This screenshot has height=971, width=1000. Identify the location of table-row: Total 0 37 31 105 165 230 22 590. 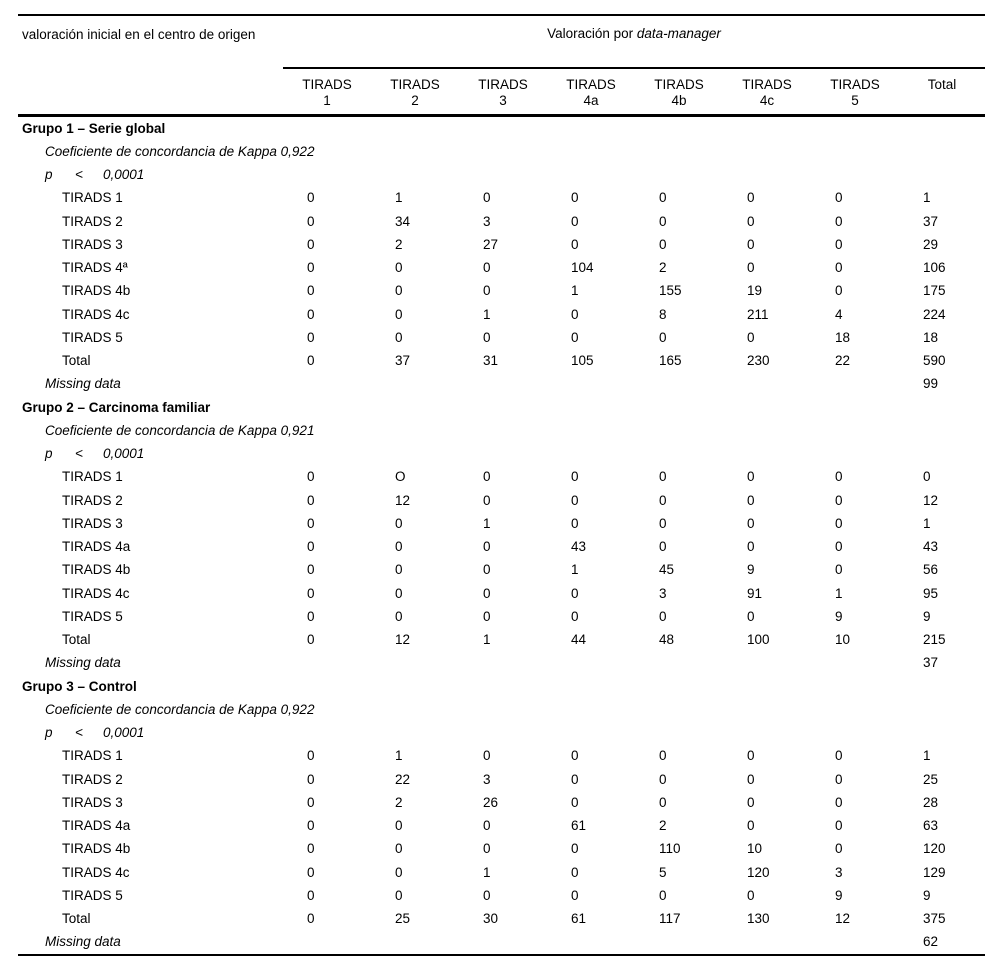
(501, 360).